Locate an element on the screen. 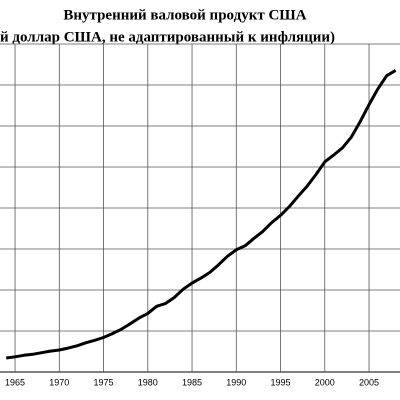 The width and height of the screenshot is (400, 400). x-tick-label: 1995 is located at coordinates (281, 382).